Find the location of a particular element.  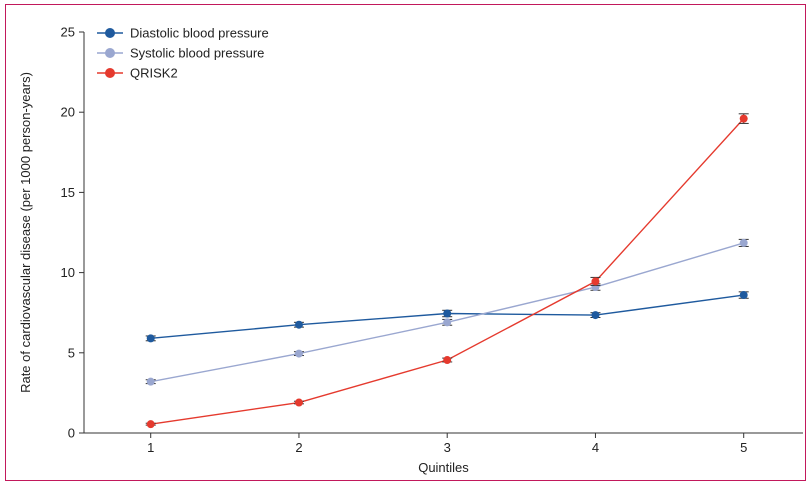

x-tick-label-2: 2 is located at coordinates (298, 447).